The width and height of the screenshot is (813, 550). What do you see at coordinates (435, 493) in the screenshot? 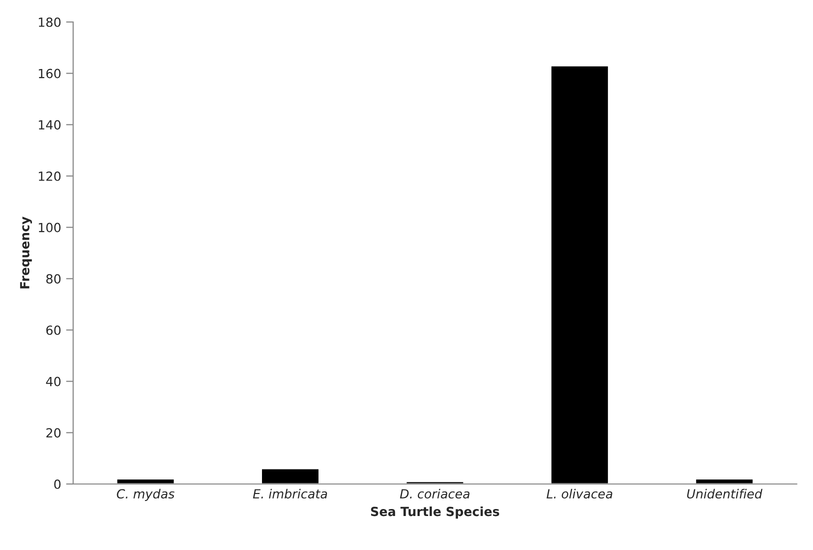
I see `x-tick-label: D. coriacea` at bounding box center [435, 493].